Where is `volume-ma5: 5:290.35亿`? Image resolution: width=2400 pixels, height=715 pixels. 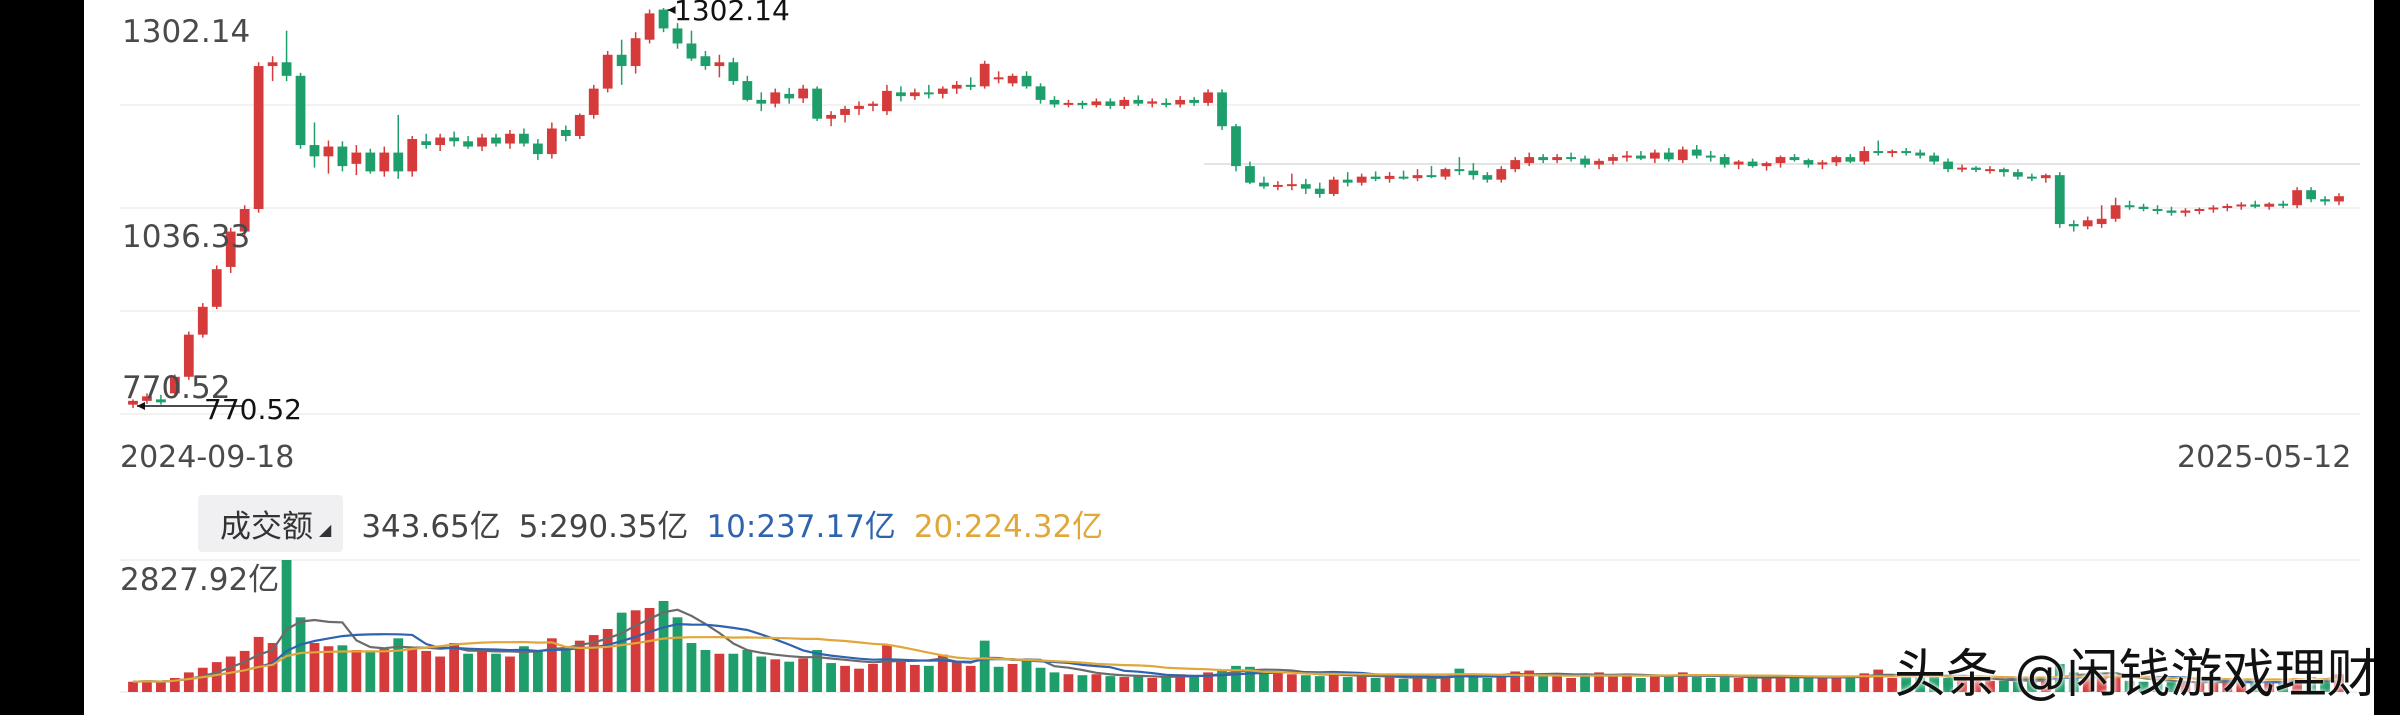
volume-ma5: 5:290.35亿 is located at coordinates (603, 526).